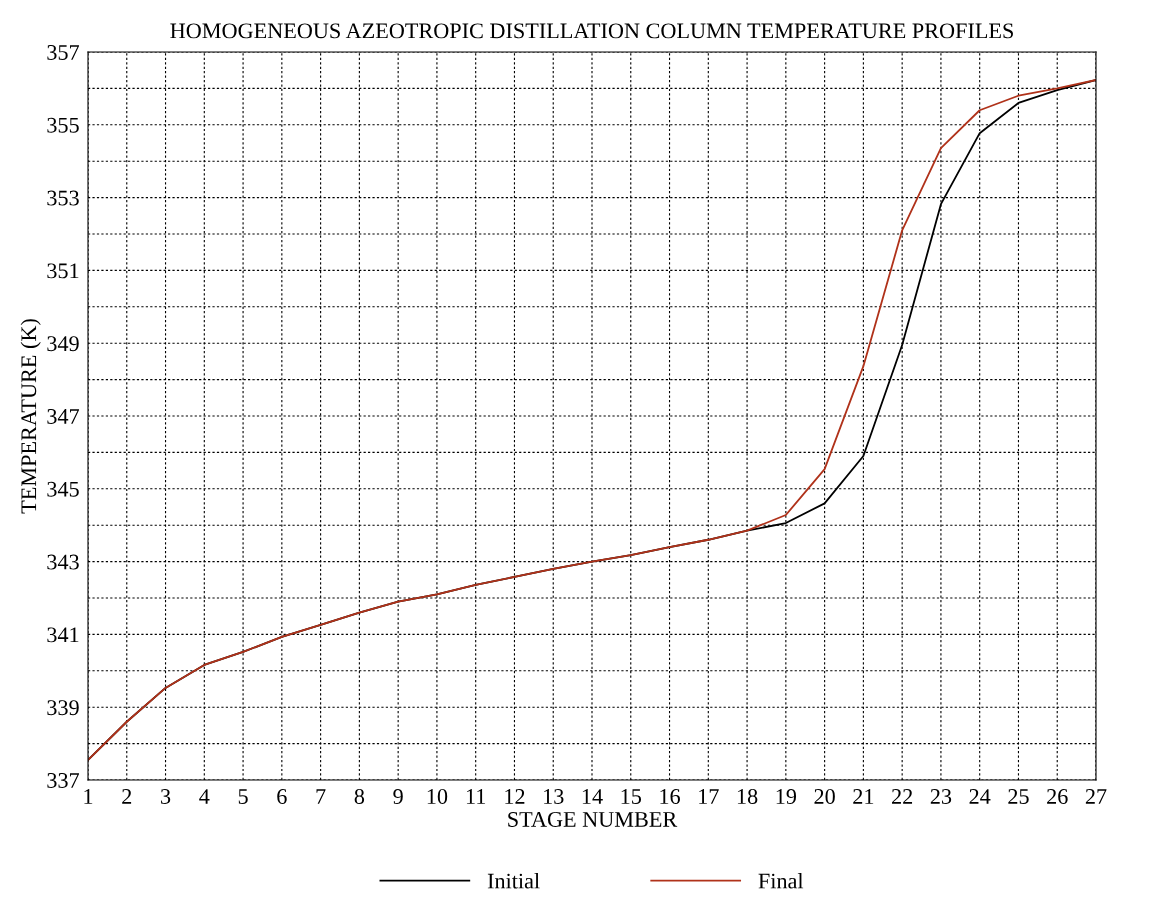 This screenshot has width=1156, height=901. What do you see at coordinates (513, 880) in the screenshot?
I see `legend-label: Initial` at bounding box center [513, 880].